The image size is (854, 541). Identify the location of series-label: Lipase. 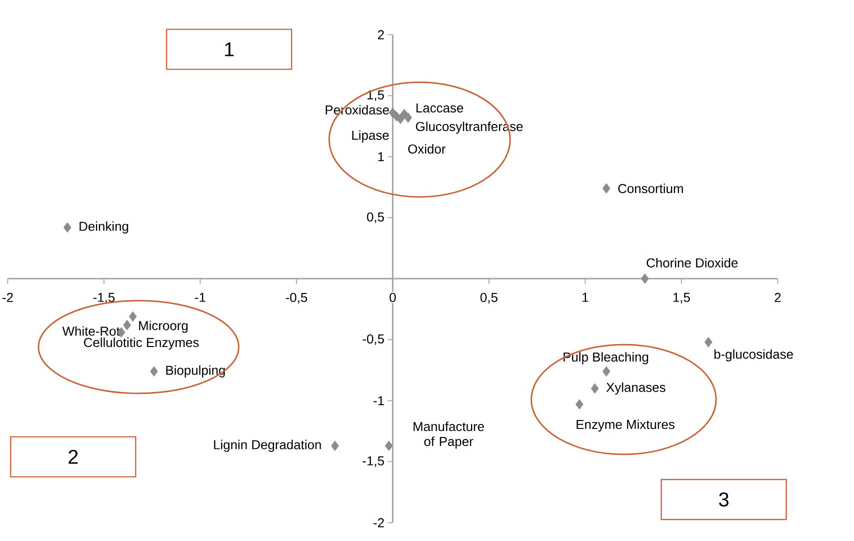
(370, 136).